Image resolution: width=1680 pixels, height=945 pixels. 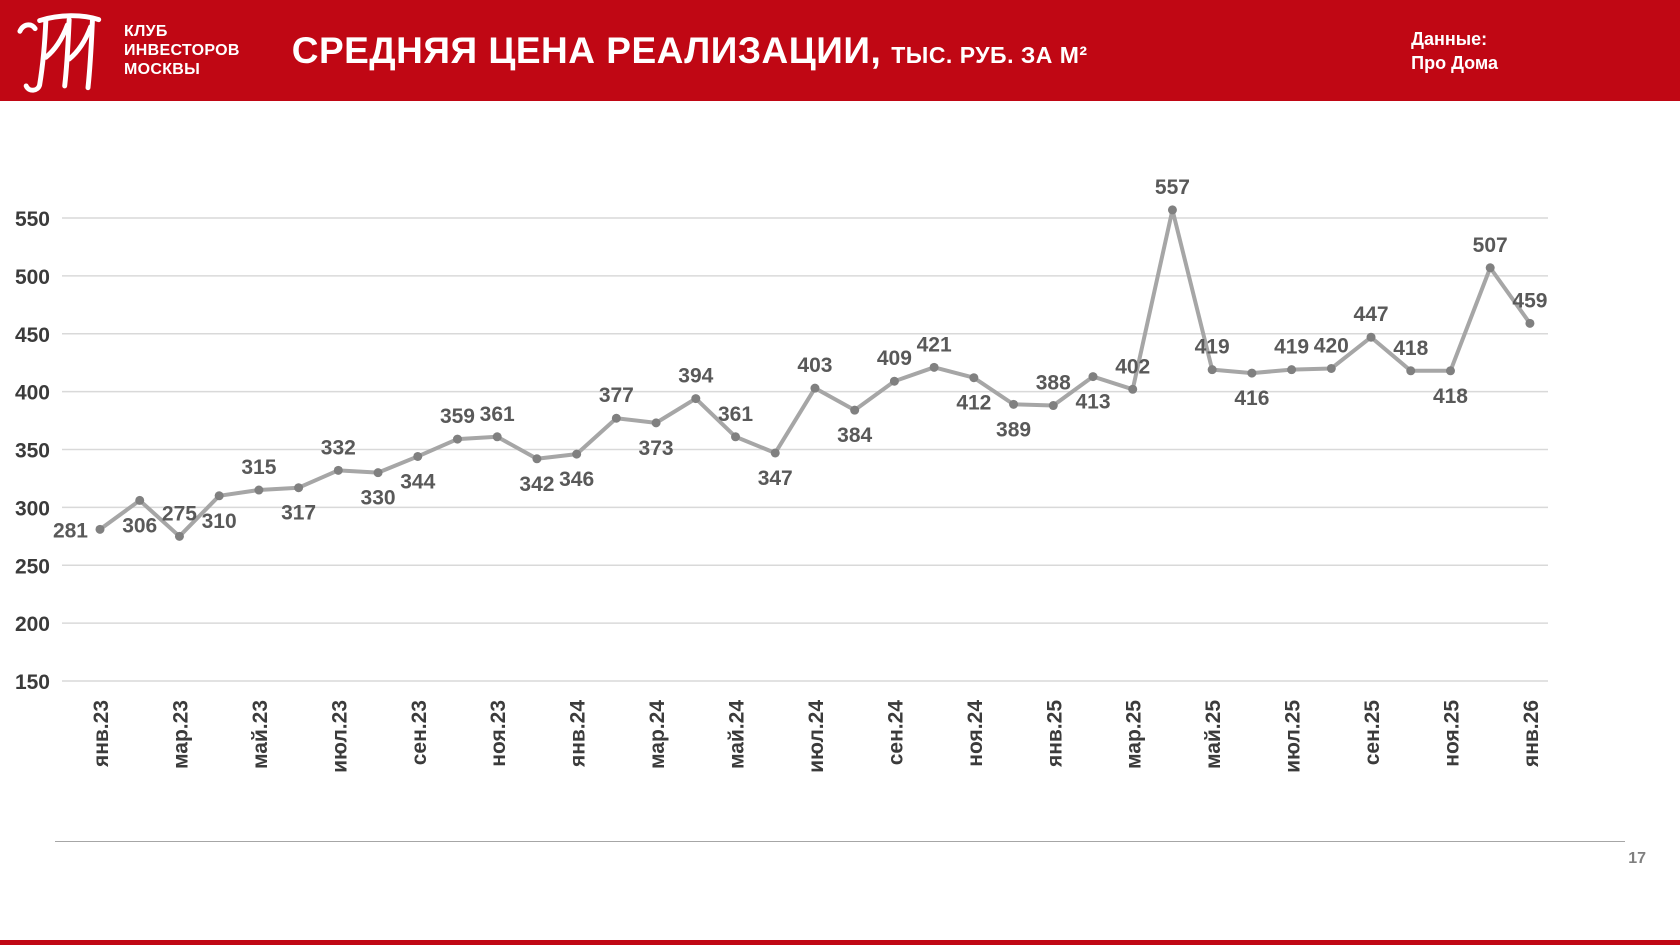 I want to click on data-label: 419, so click(x=1291, y=347).